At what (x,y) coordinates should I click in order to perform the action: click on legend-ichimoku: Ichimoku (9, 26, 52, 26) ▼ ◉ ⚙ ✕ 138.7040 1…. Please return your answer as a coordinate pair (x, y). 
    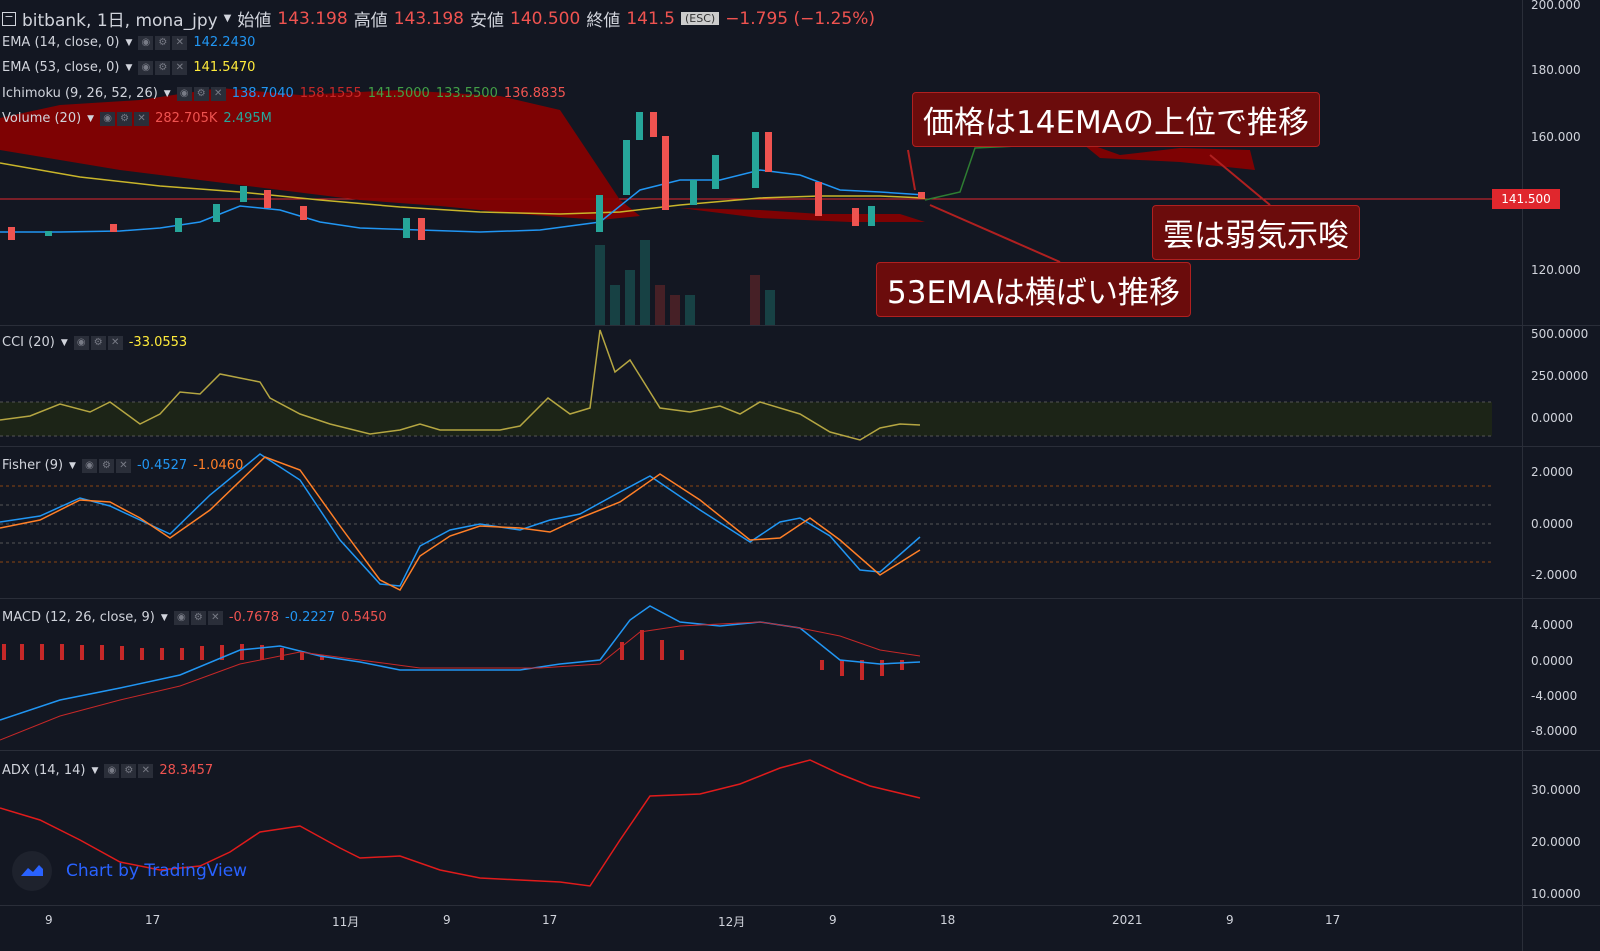
    Looking at the image, I should click on (284, 93).